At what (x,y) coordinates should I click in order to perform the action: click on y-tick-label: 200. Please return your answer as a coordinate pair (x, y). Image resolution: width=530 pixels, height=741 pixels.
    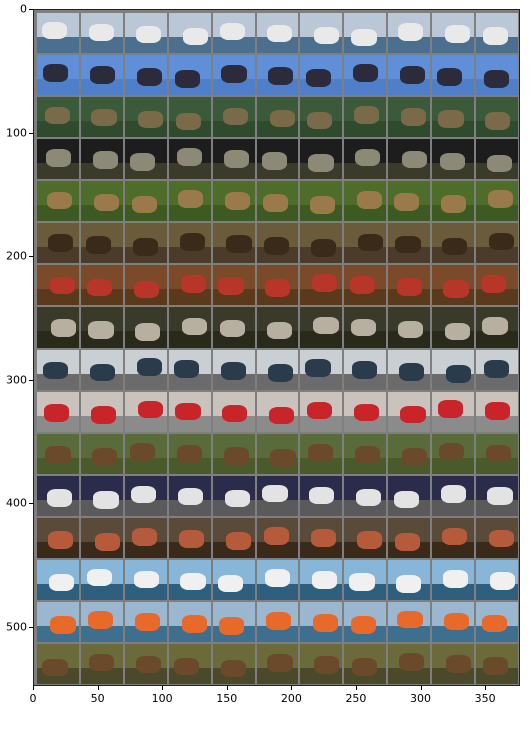
    Looking at the image, I should click on (16, 256).